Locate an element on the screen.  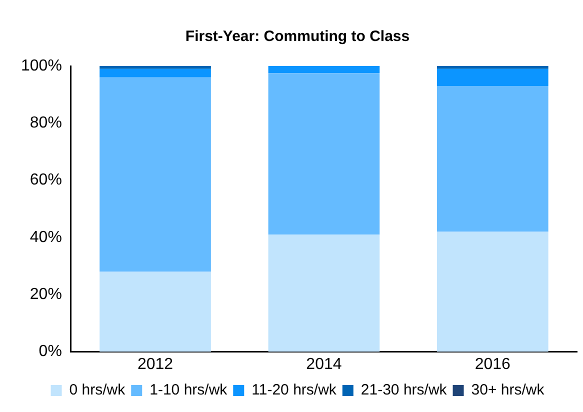
y-tick-label: 20% is located at coordinates (46, 295).